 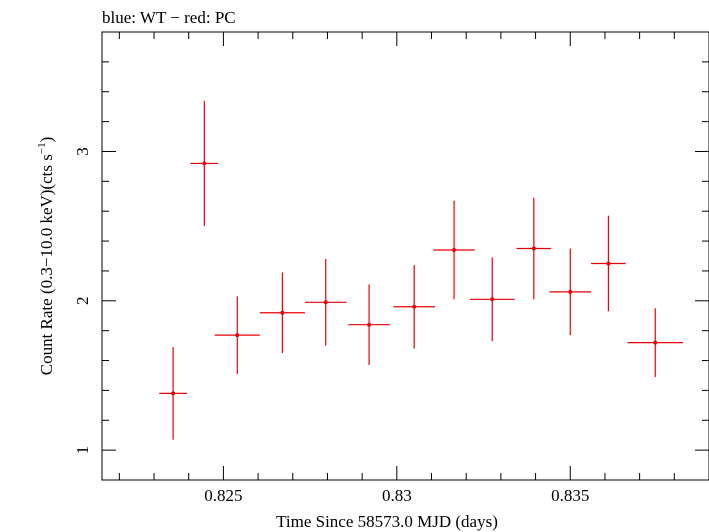 What do you see at coordinates (570, 495) in the screenshot?
I see `x-tick-label: 0.835` at bounding box center [570, 495].